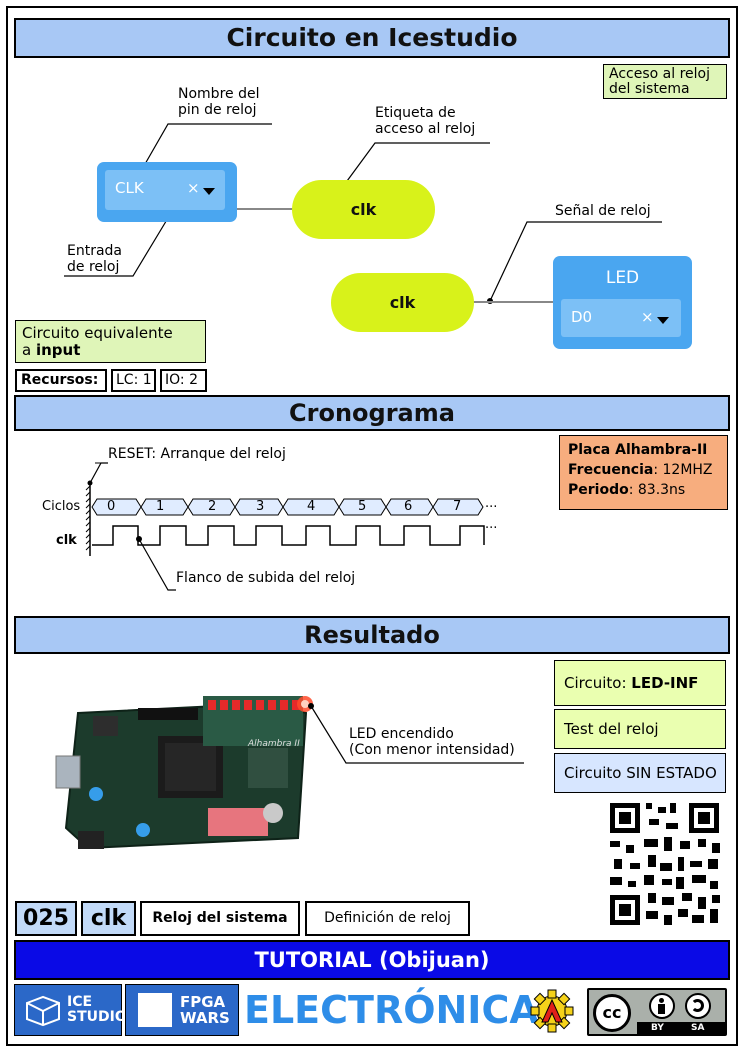  Describe the element at coordinates (311, 506) in the screenshot. I see `cycle-label-4: 4` at that location.